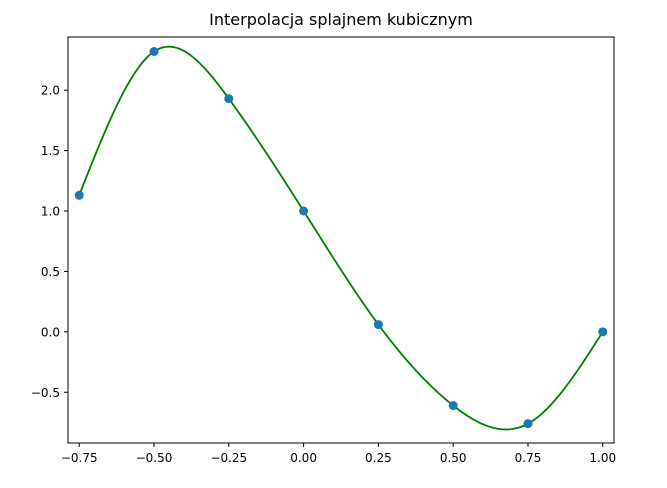 Image resolution: width=667 pixels, height=488 pixels. I want to click on x-tick-label: 0.50, so click(453, 458).